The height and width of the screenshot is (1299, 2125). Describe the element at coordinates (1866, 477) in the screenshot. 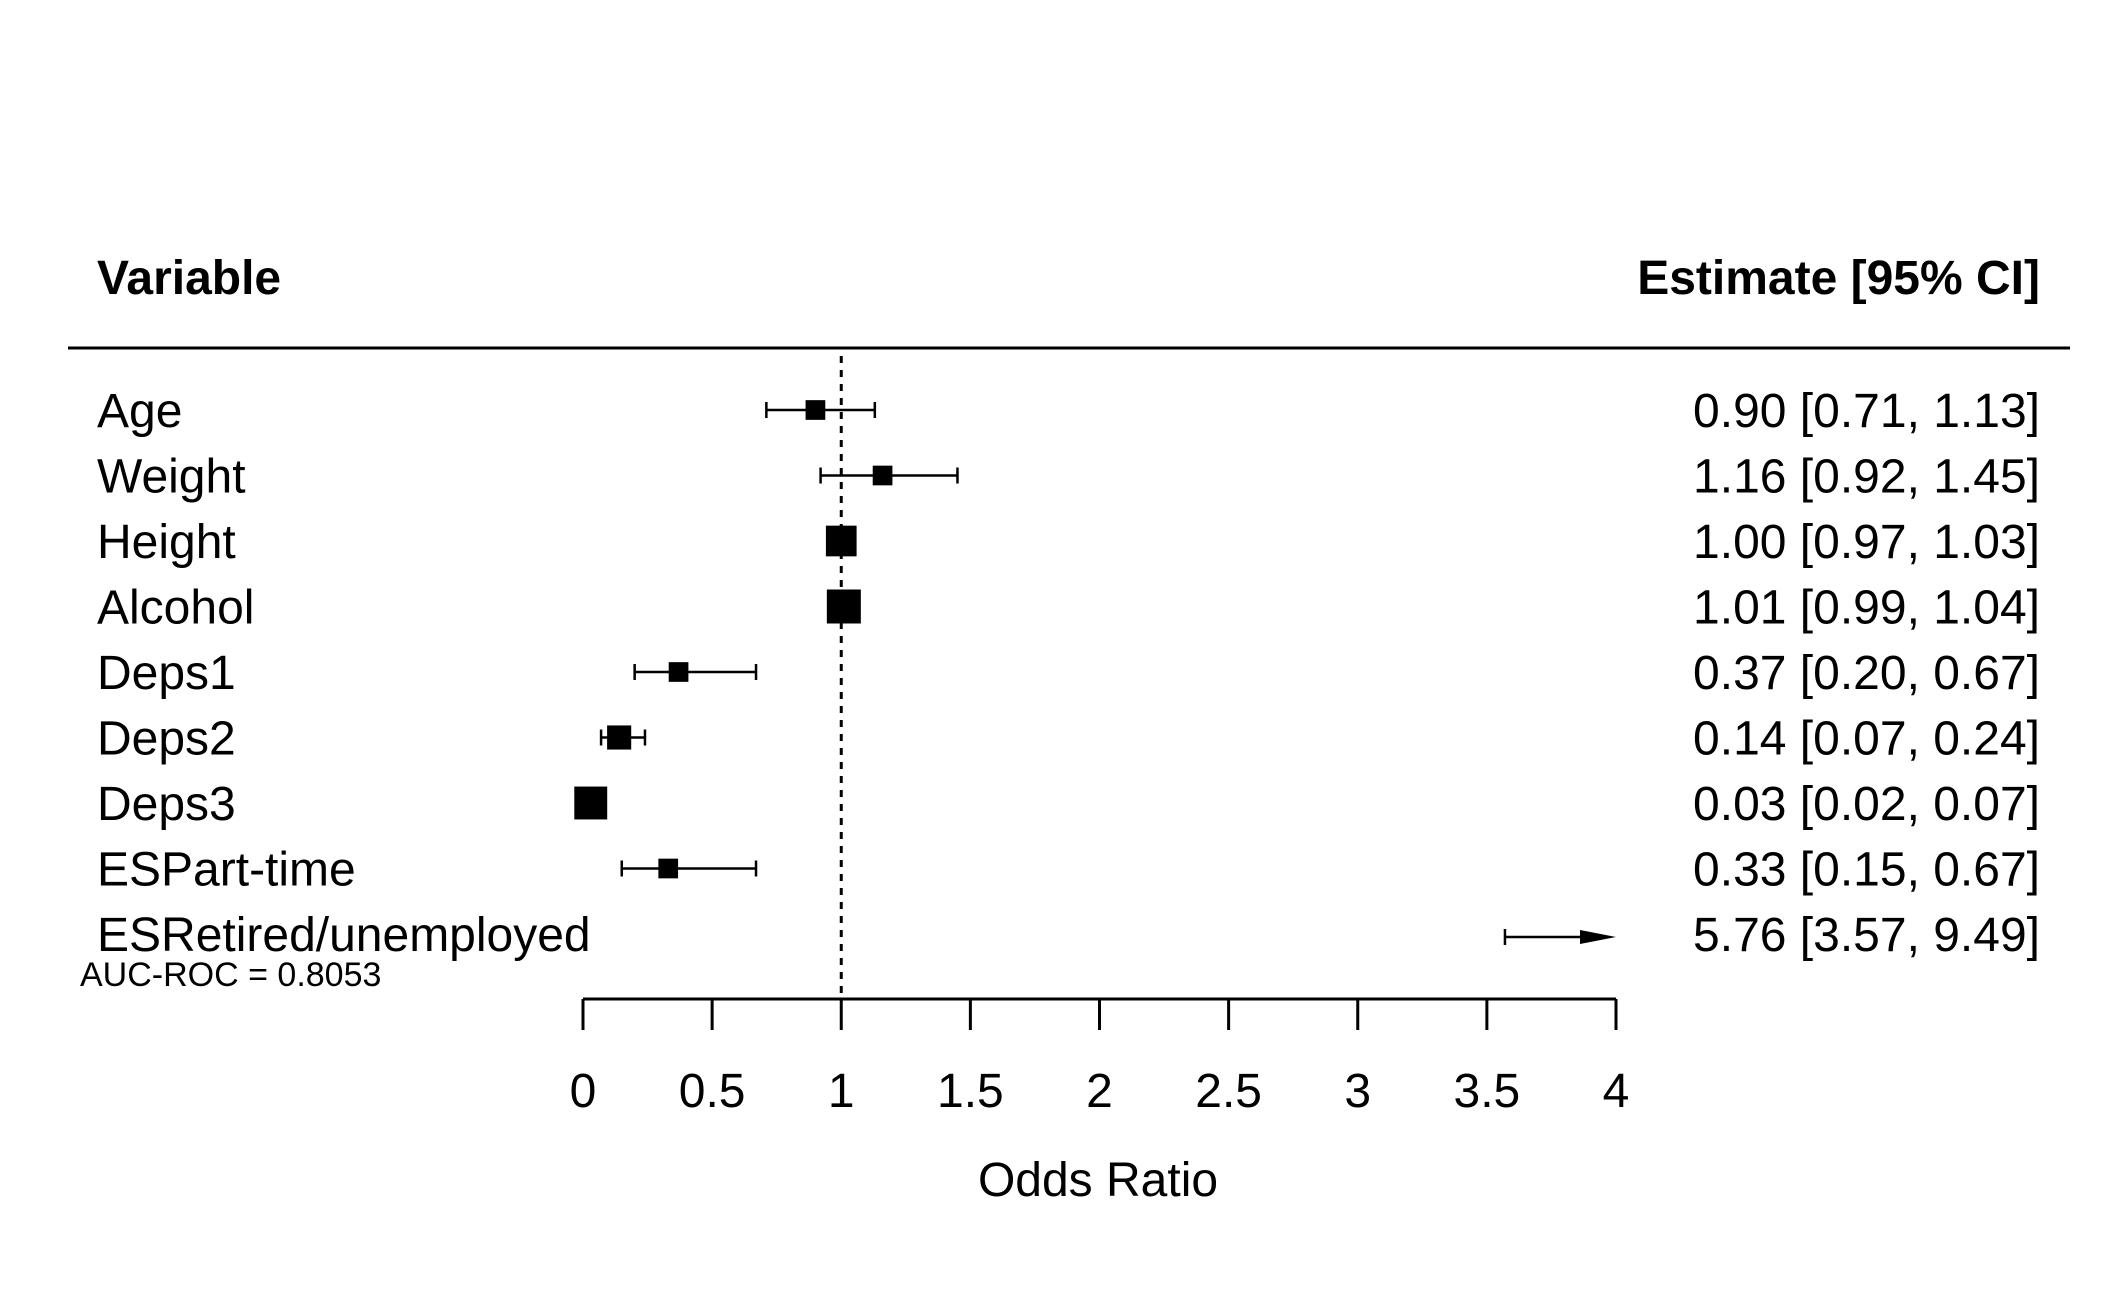

I see `row-estimate: 1.16 [0.92, 1.45]` at that location.